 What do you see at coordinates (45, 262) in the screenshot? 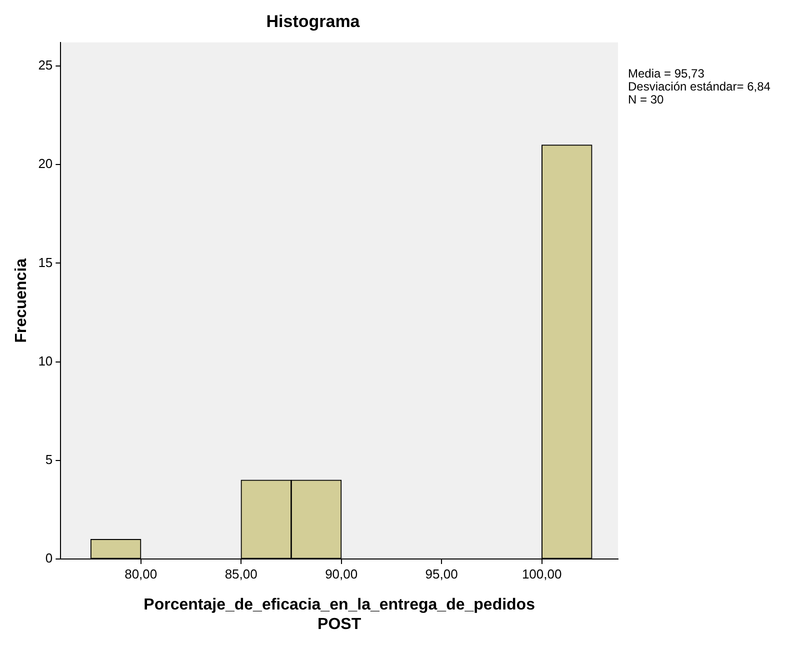
I see `y-tick-label: 15` at bounding box center [45, 262].